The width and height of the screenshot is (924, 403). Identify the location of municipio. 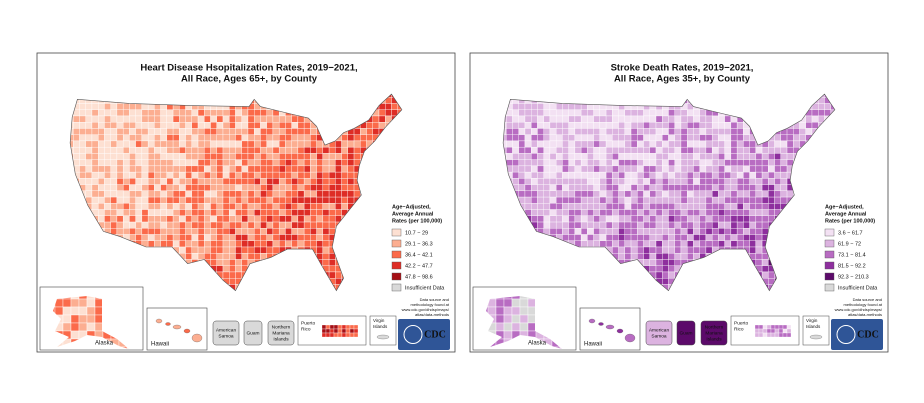
(789, 331).